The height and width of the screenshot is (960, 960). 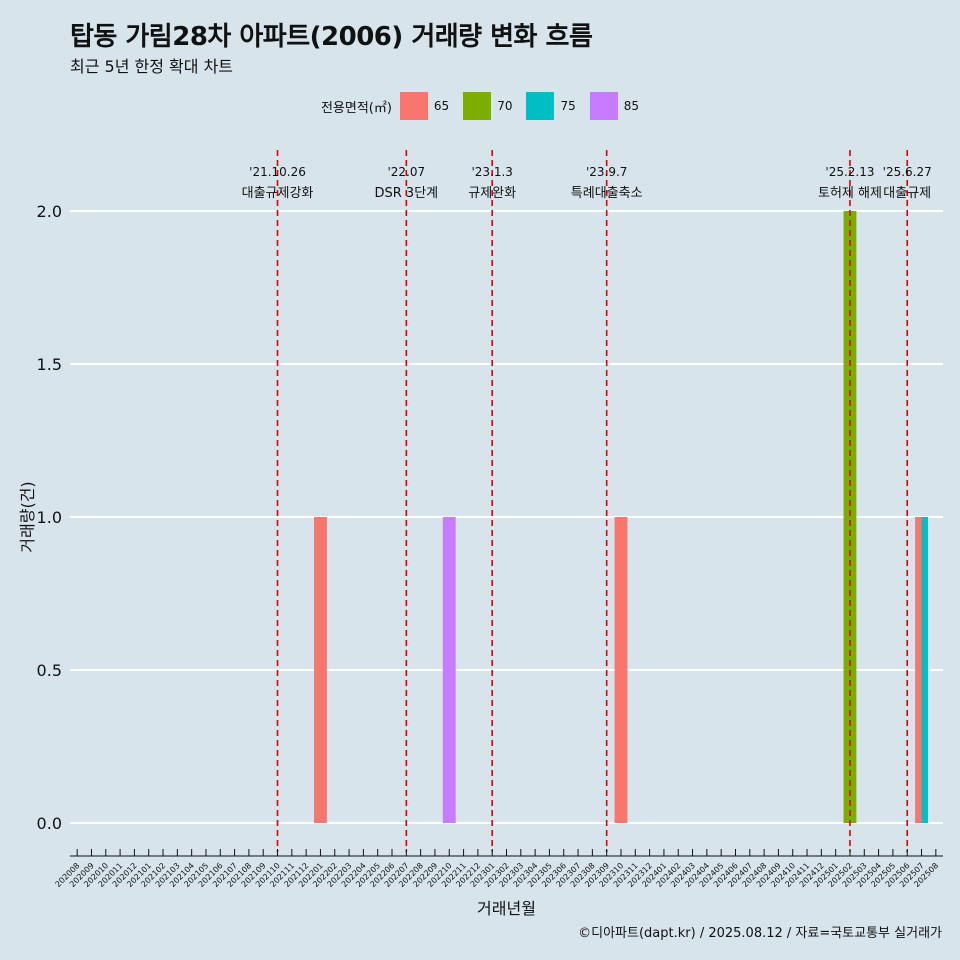 What do you see at coordinates (505, 106) in the screenshot?
I see `legend-label-70: 70` at bounding box center [505, 106].